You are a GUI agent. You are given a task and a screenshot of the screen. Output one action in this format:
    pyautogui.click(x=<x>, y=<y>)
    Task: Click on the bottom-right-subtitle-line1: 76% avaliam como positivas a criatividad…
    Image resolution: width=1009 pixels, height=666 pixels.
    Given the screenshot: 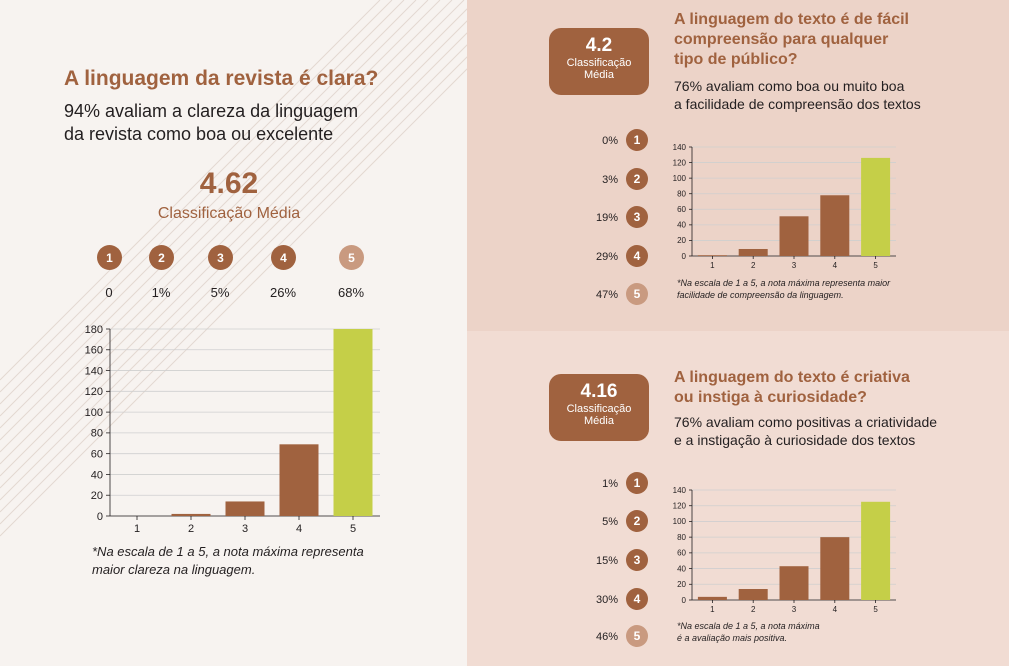 What is the action you would take?
    pyautogui.click(x=806, y=422)
    